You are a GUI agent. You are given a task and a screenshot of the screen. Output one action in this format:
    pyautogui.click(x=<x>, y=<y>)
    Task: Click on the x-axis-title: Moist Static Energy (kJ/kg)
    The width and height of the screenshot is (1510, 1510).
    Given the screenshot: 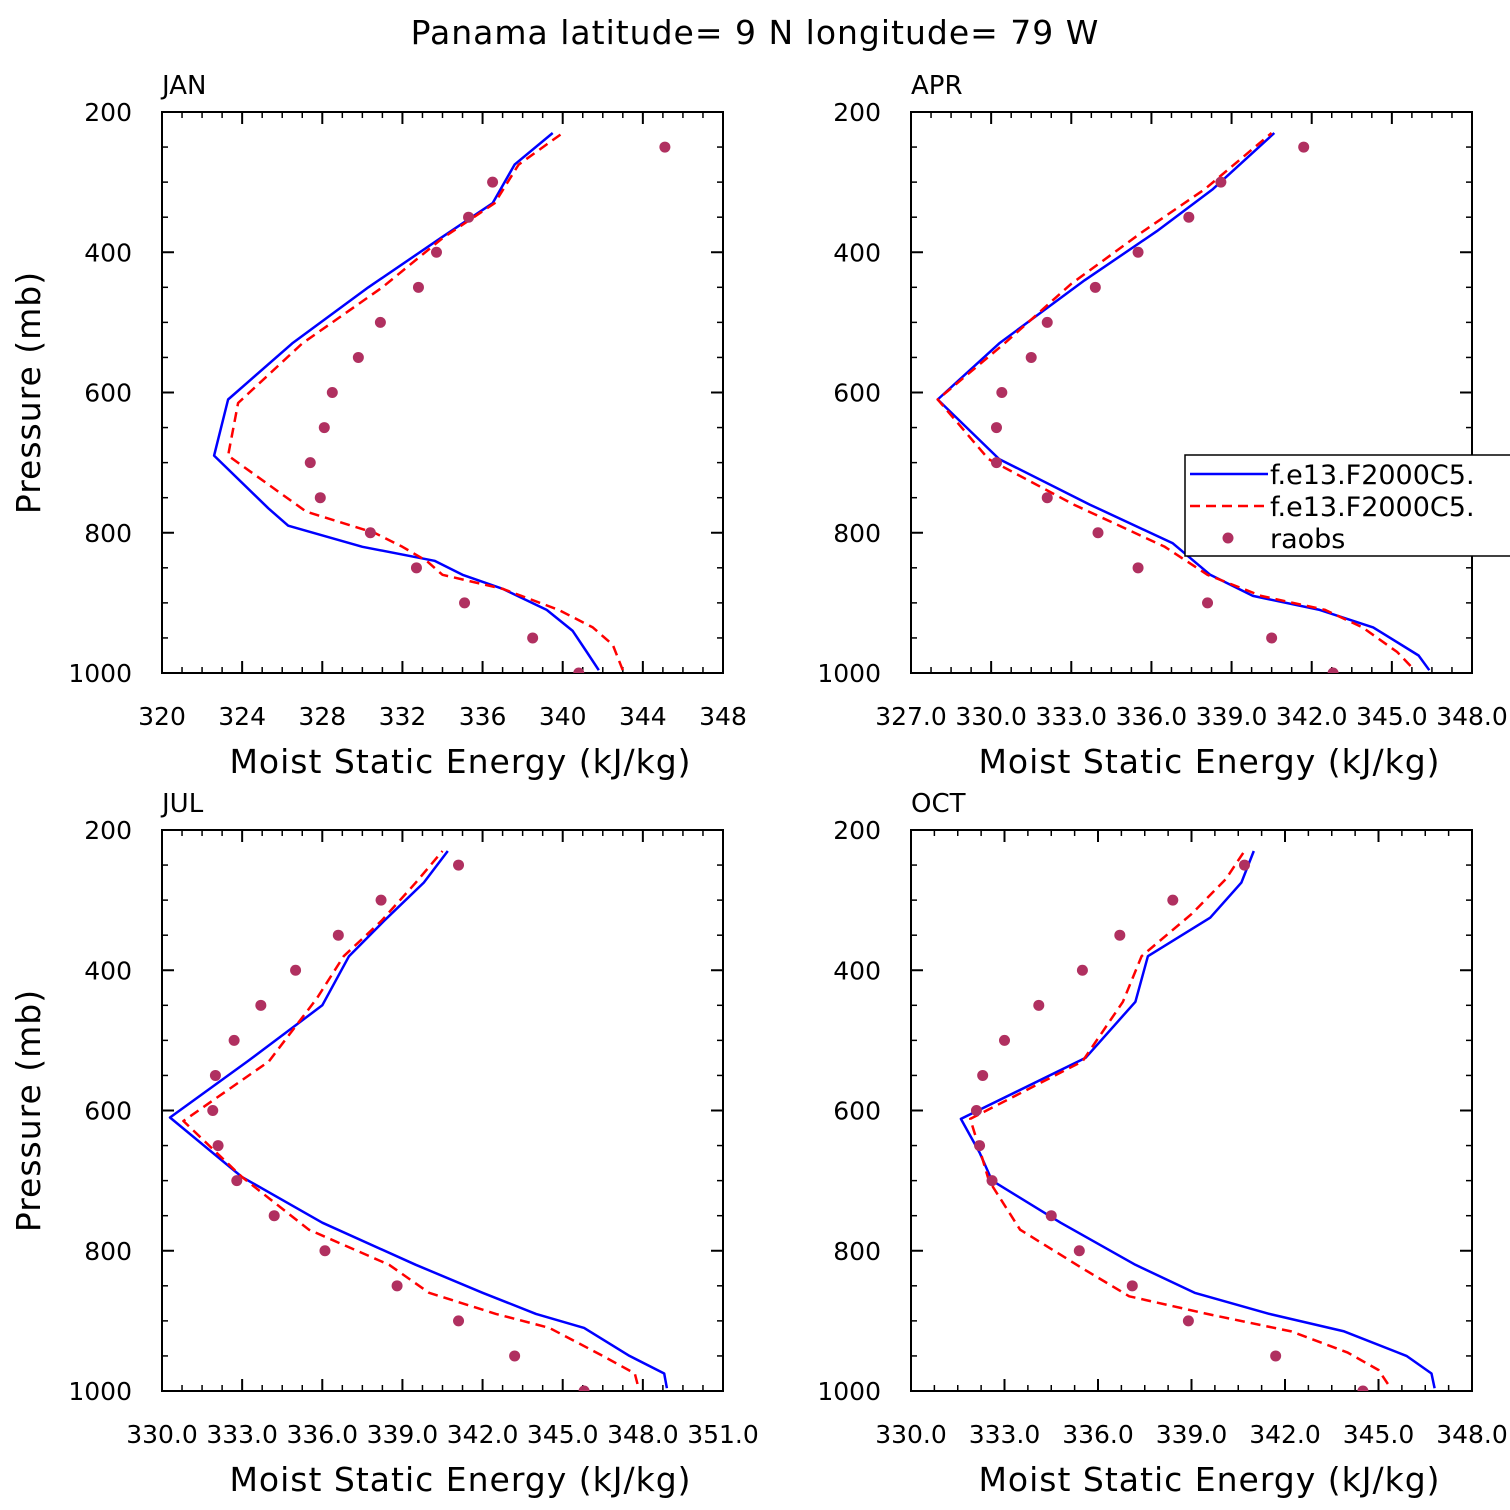 What is the action you would take?
    pyautogui.click(x=460, y=761)
    